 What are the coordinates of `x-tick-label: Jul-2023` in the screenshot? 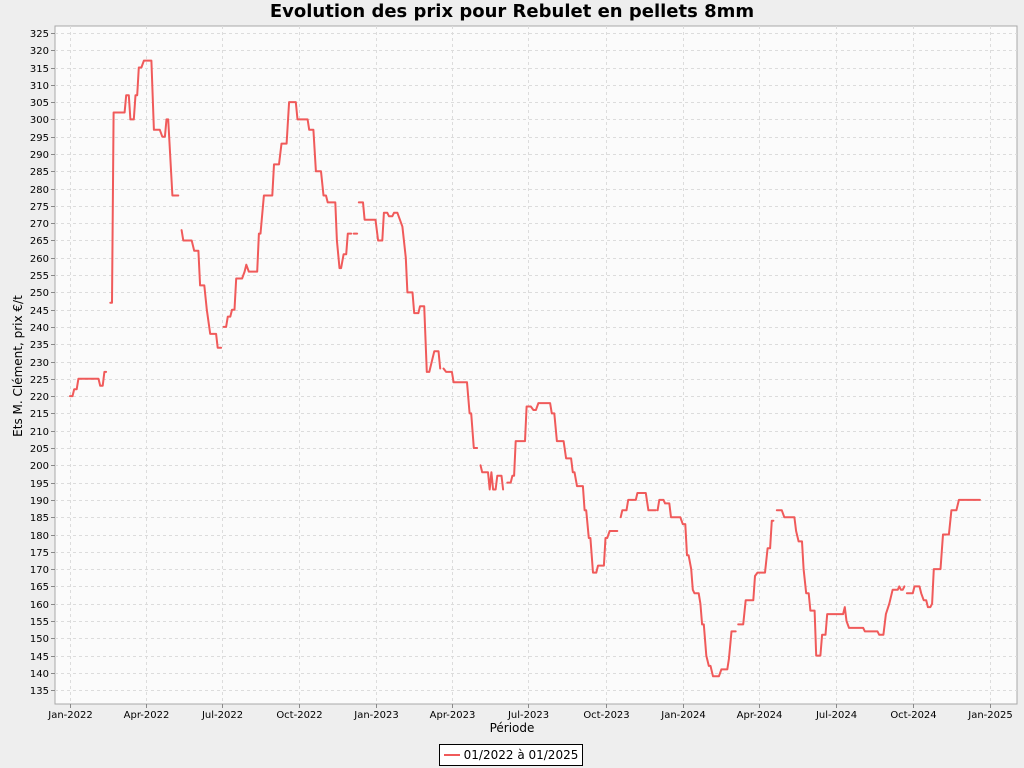 It's located at (528, 715).